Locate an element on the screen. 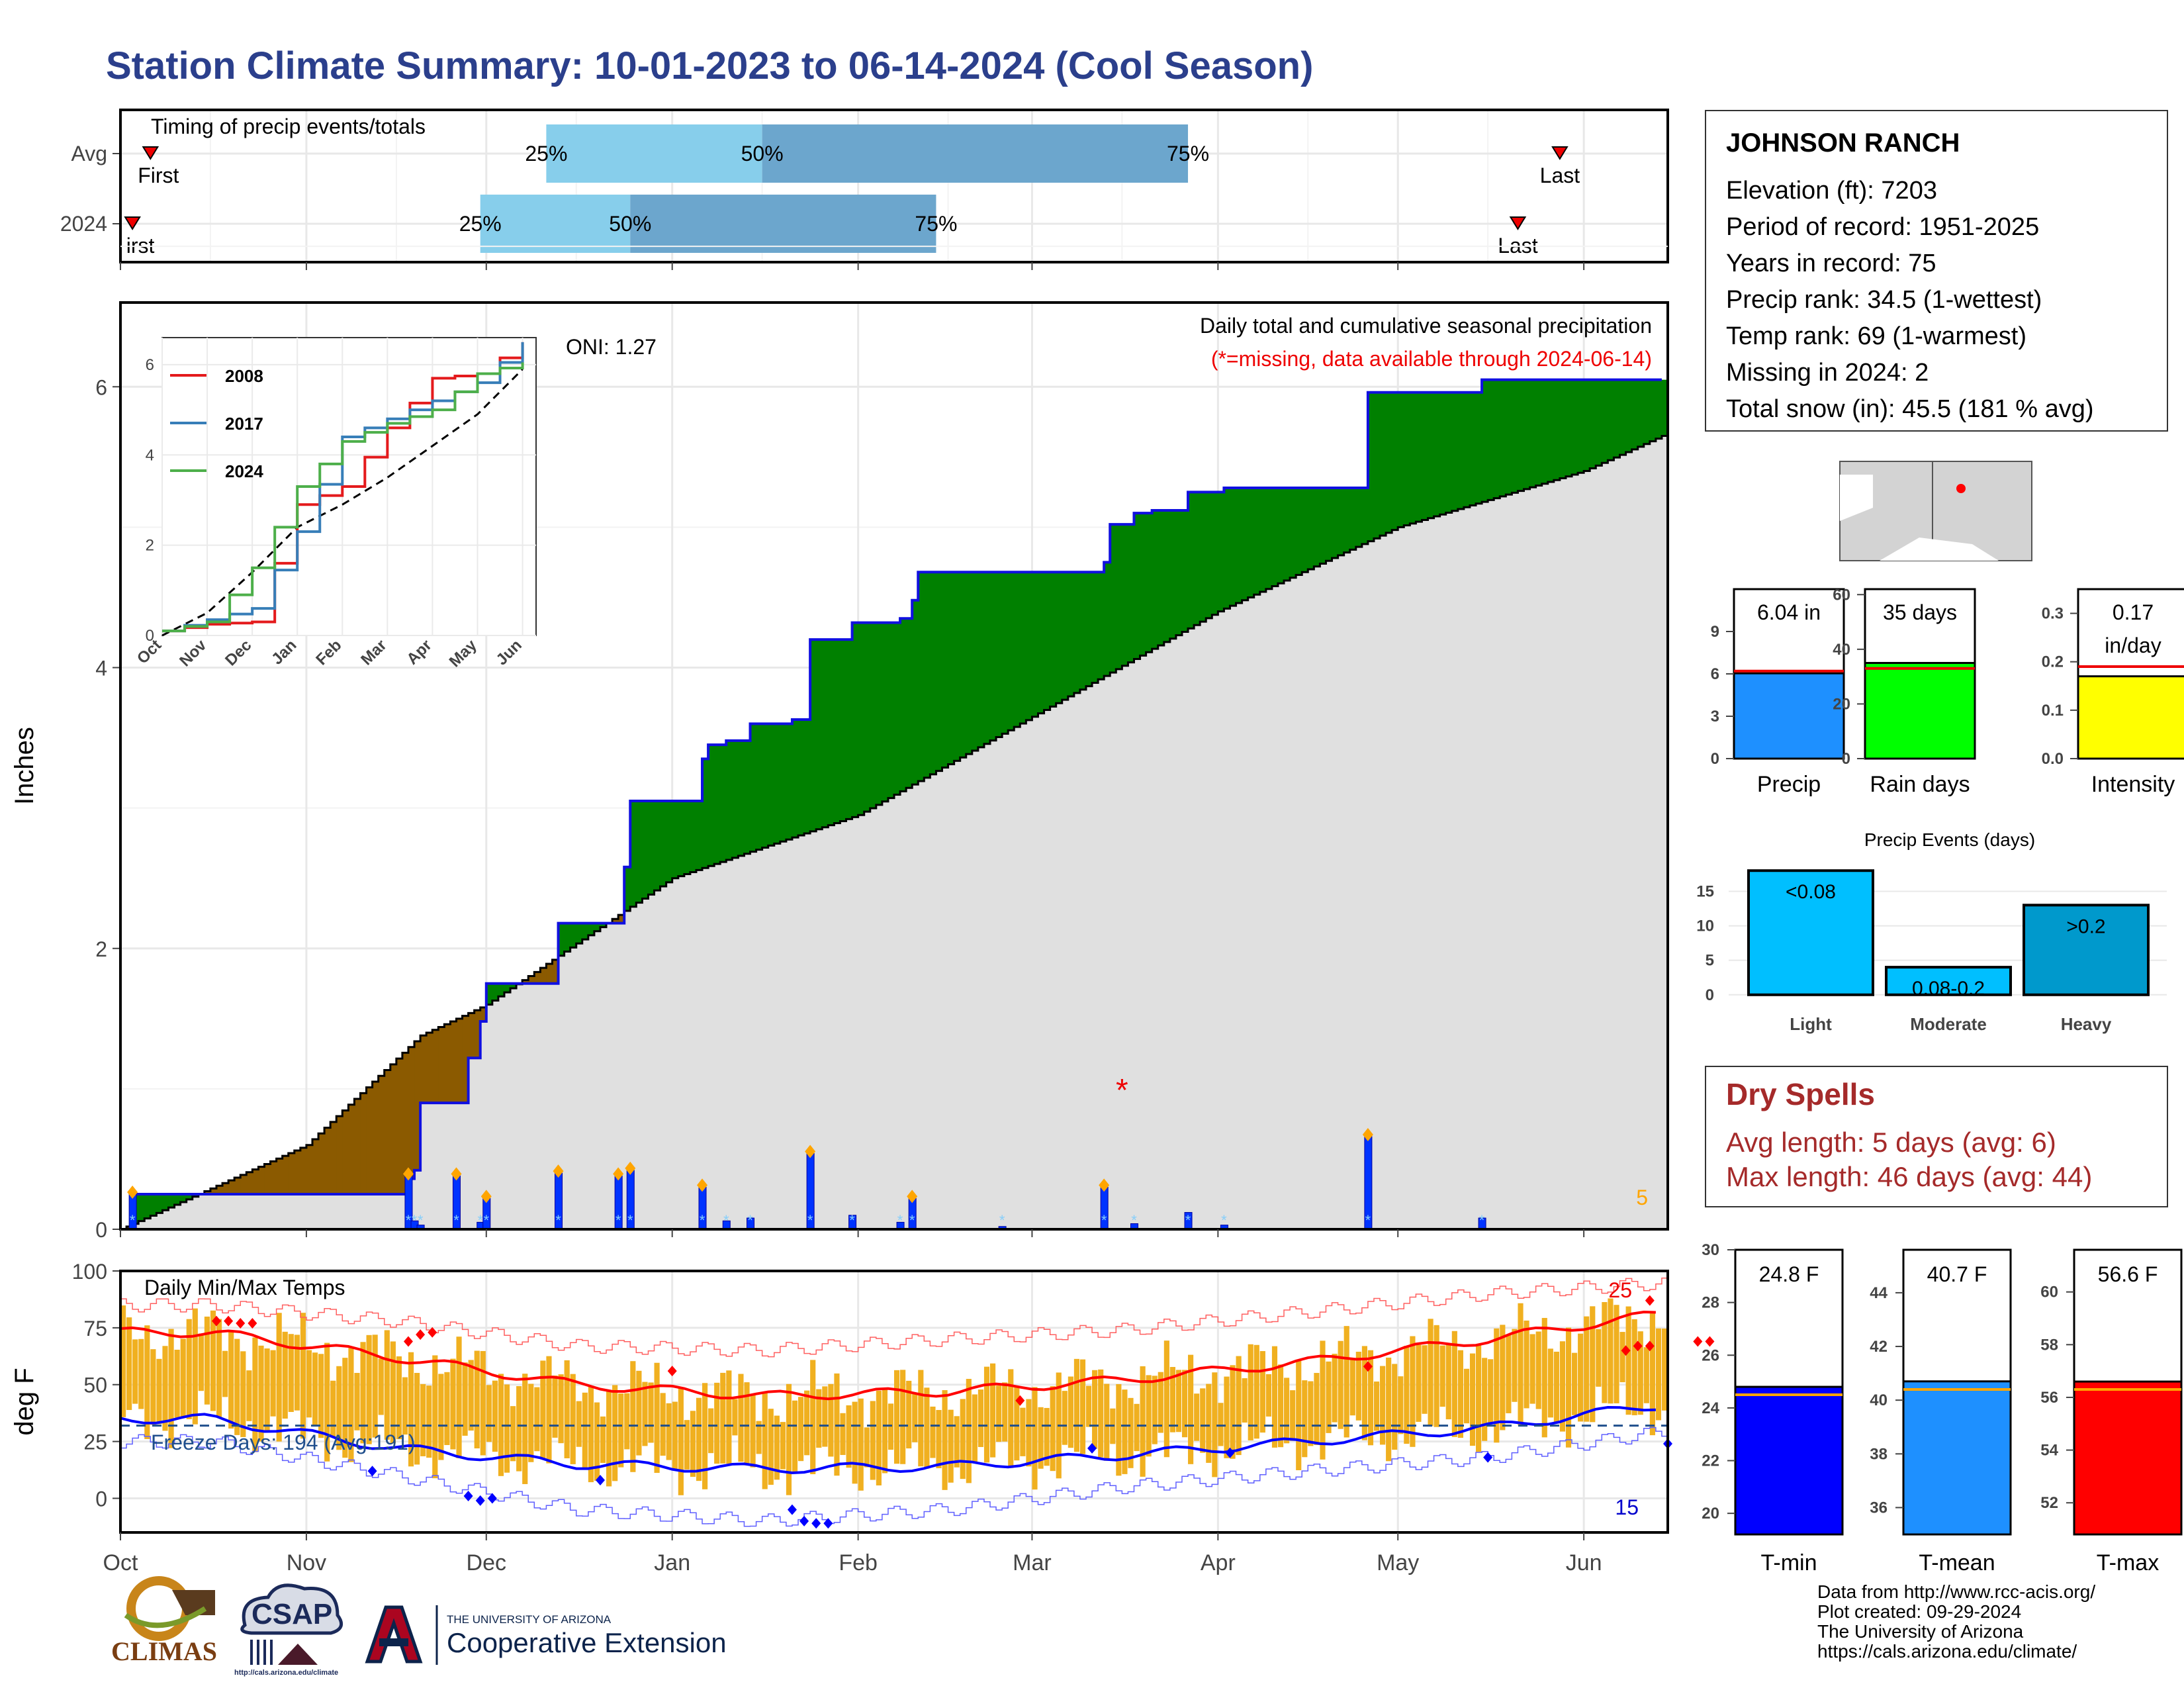 The width and height of the screenshot is (2184, 1688). totals-ytick-label: 0.1 is located at coordinates (2053, 711).